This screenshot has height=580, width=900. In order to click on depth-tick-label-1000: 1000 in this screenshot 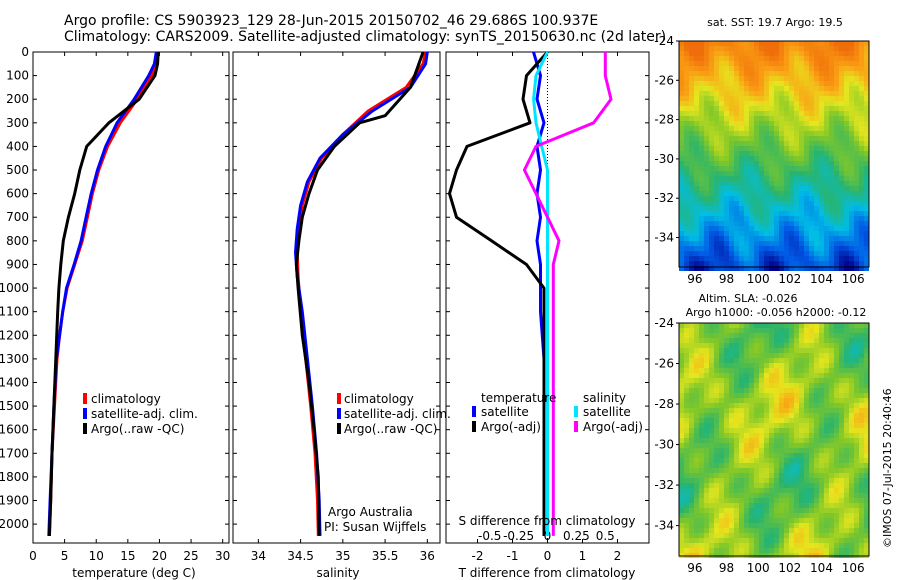, I will do `click(14, 288)`.